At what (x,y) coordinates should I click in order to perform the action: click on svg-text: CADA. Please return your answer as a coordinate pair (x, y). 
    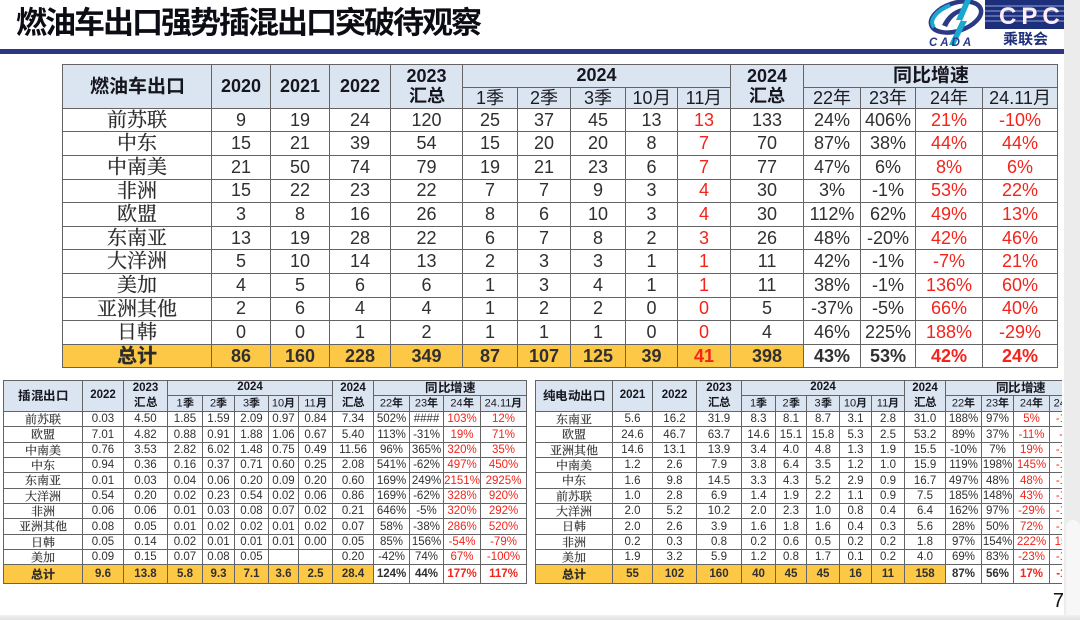
    Looking at the image, I should click on (951, 43).